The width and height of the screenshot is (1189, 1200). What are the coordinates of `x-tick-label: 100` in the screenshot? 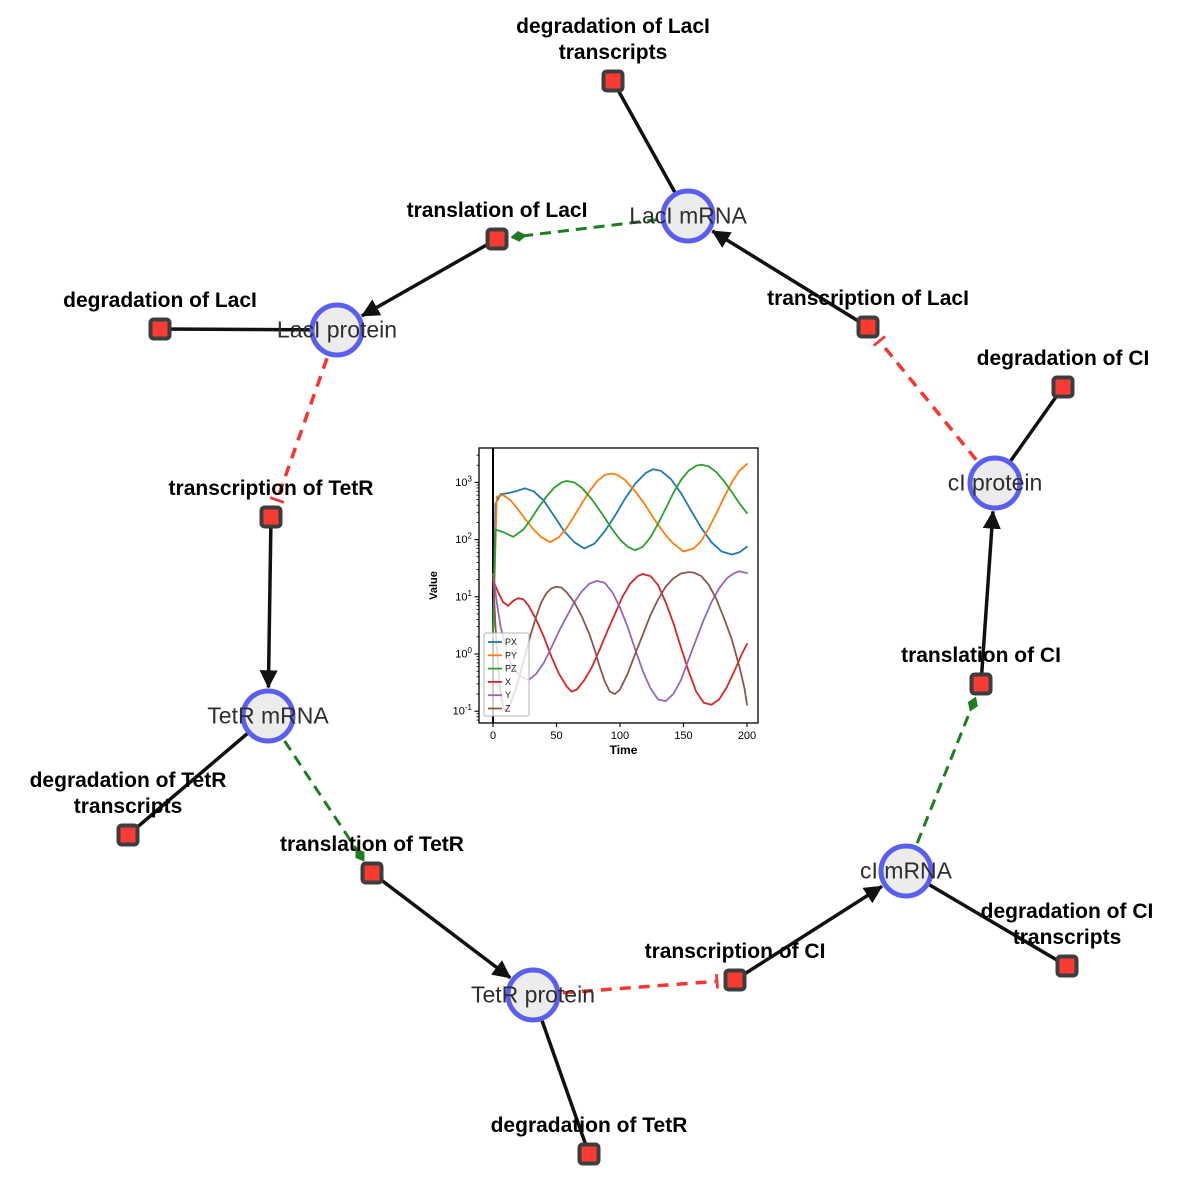 It's located at (620, 736).